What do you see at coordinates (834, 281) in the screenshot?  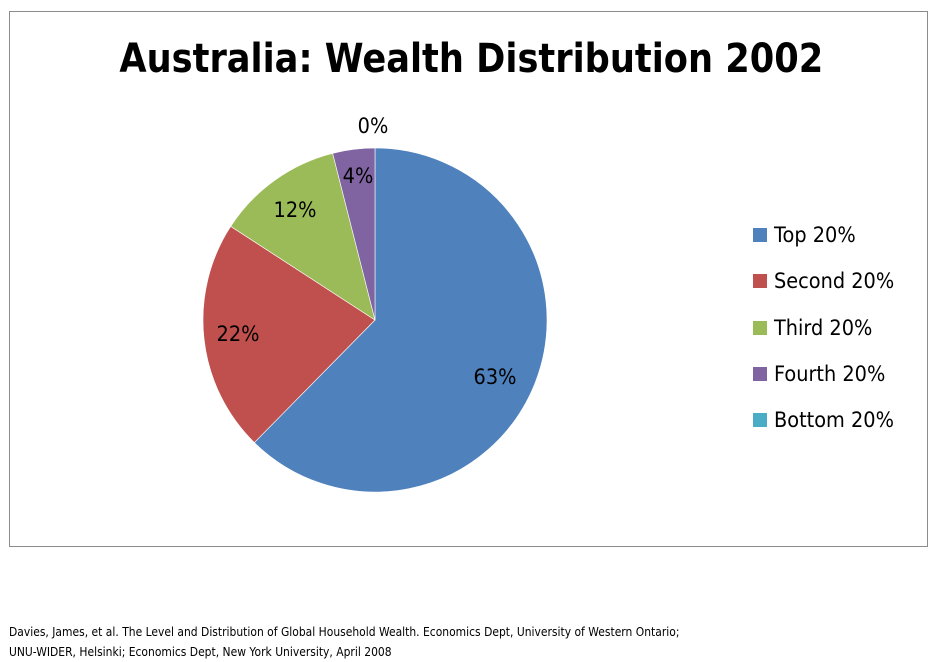 I see `legend-label: Second 20%` at bounding box center [834, 281].